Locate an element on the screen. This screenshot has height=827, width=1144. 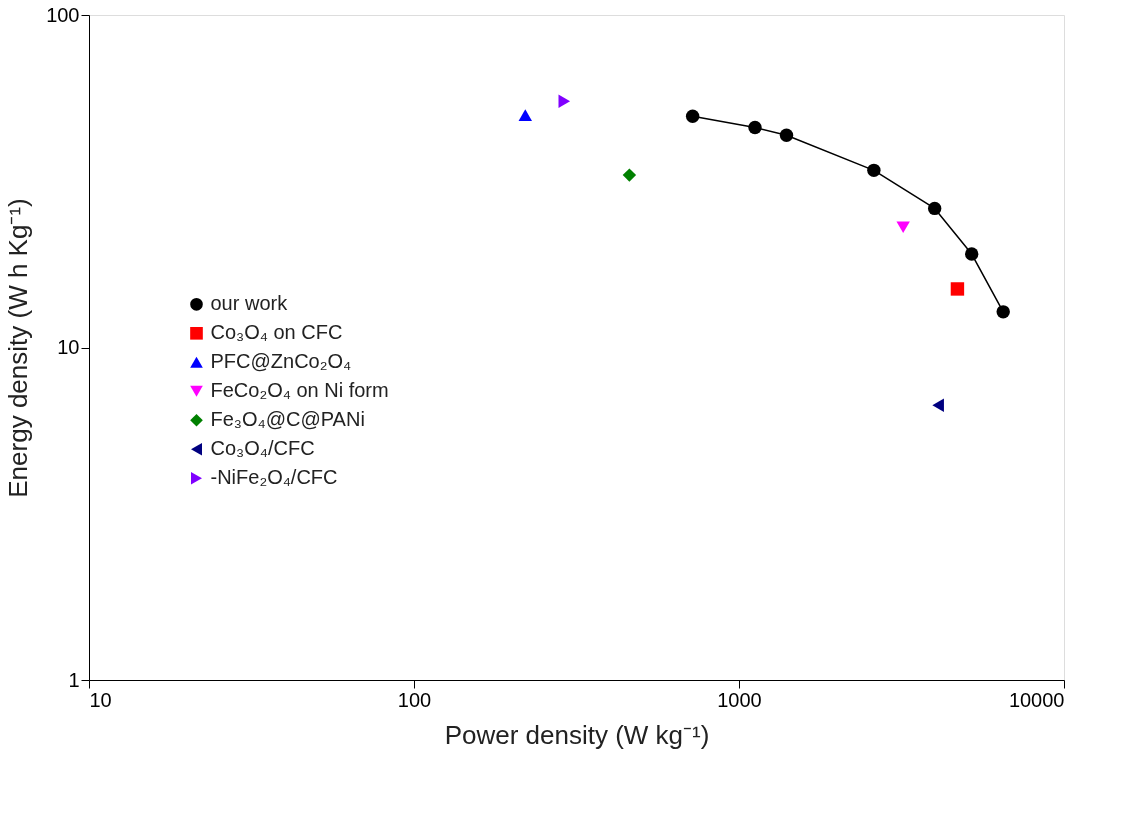
legend-label: our work is located at coordinates (249, 303).